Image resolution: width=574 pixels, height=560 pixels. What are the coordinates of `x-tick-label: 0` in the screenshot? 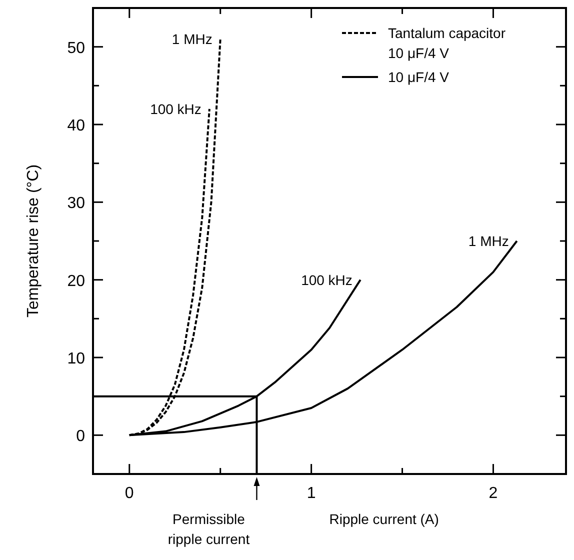 It's located at (129, 493).